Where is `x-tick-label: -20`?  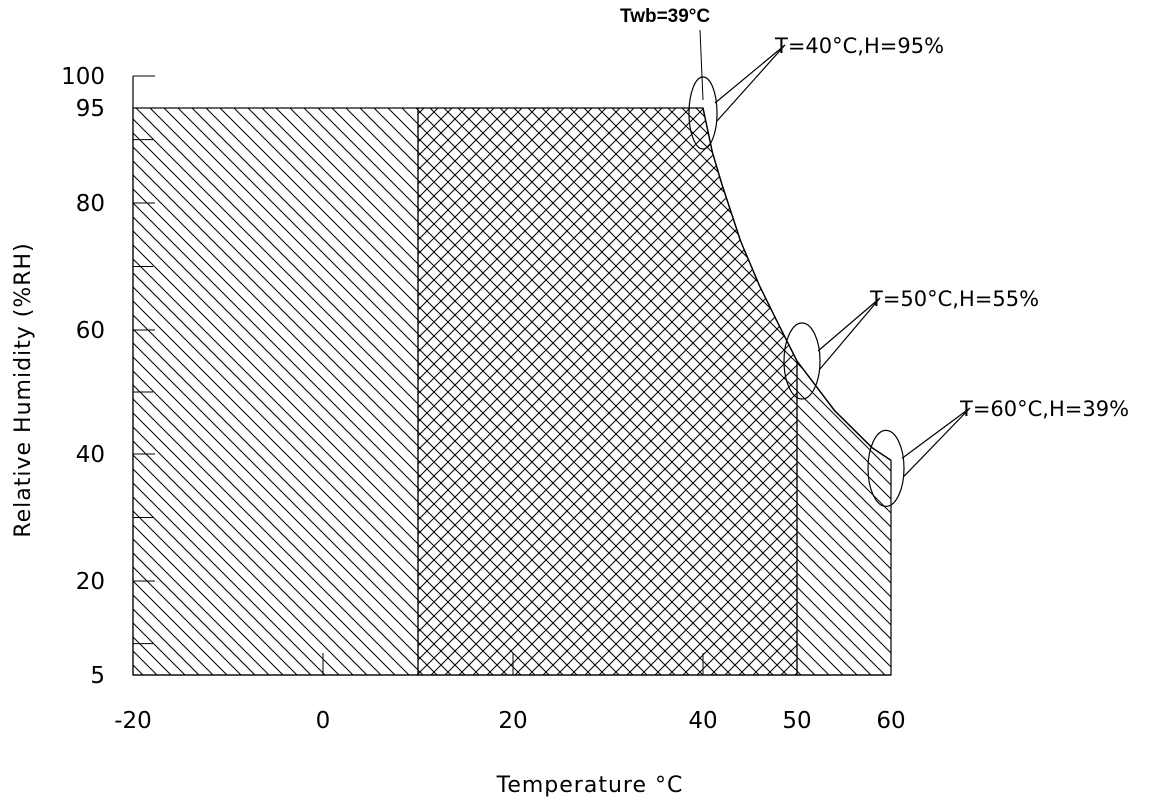
x-tick-label: -20 is located at coordinates (133, 721).